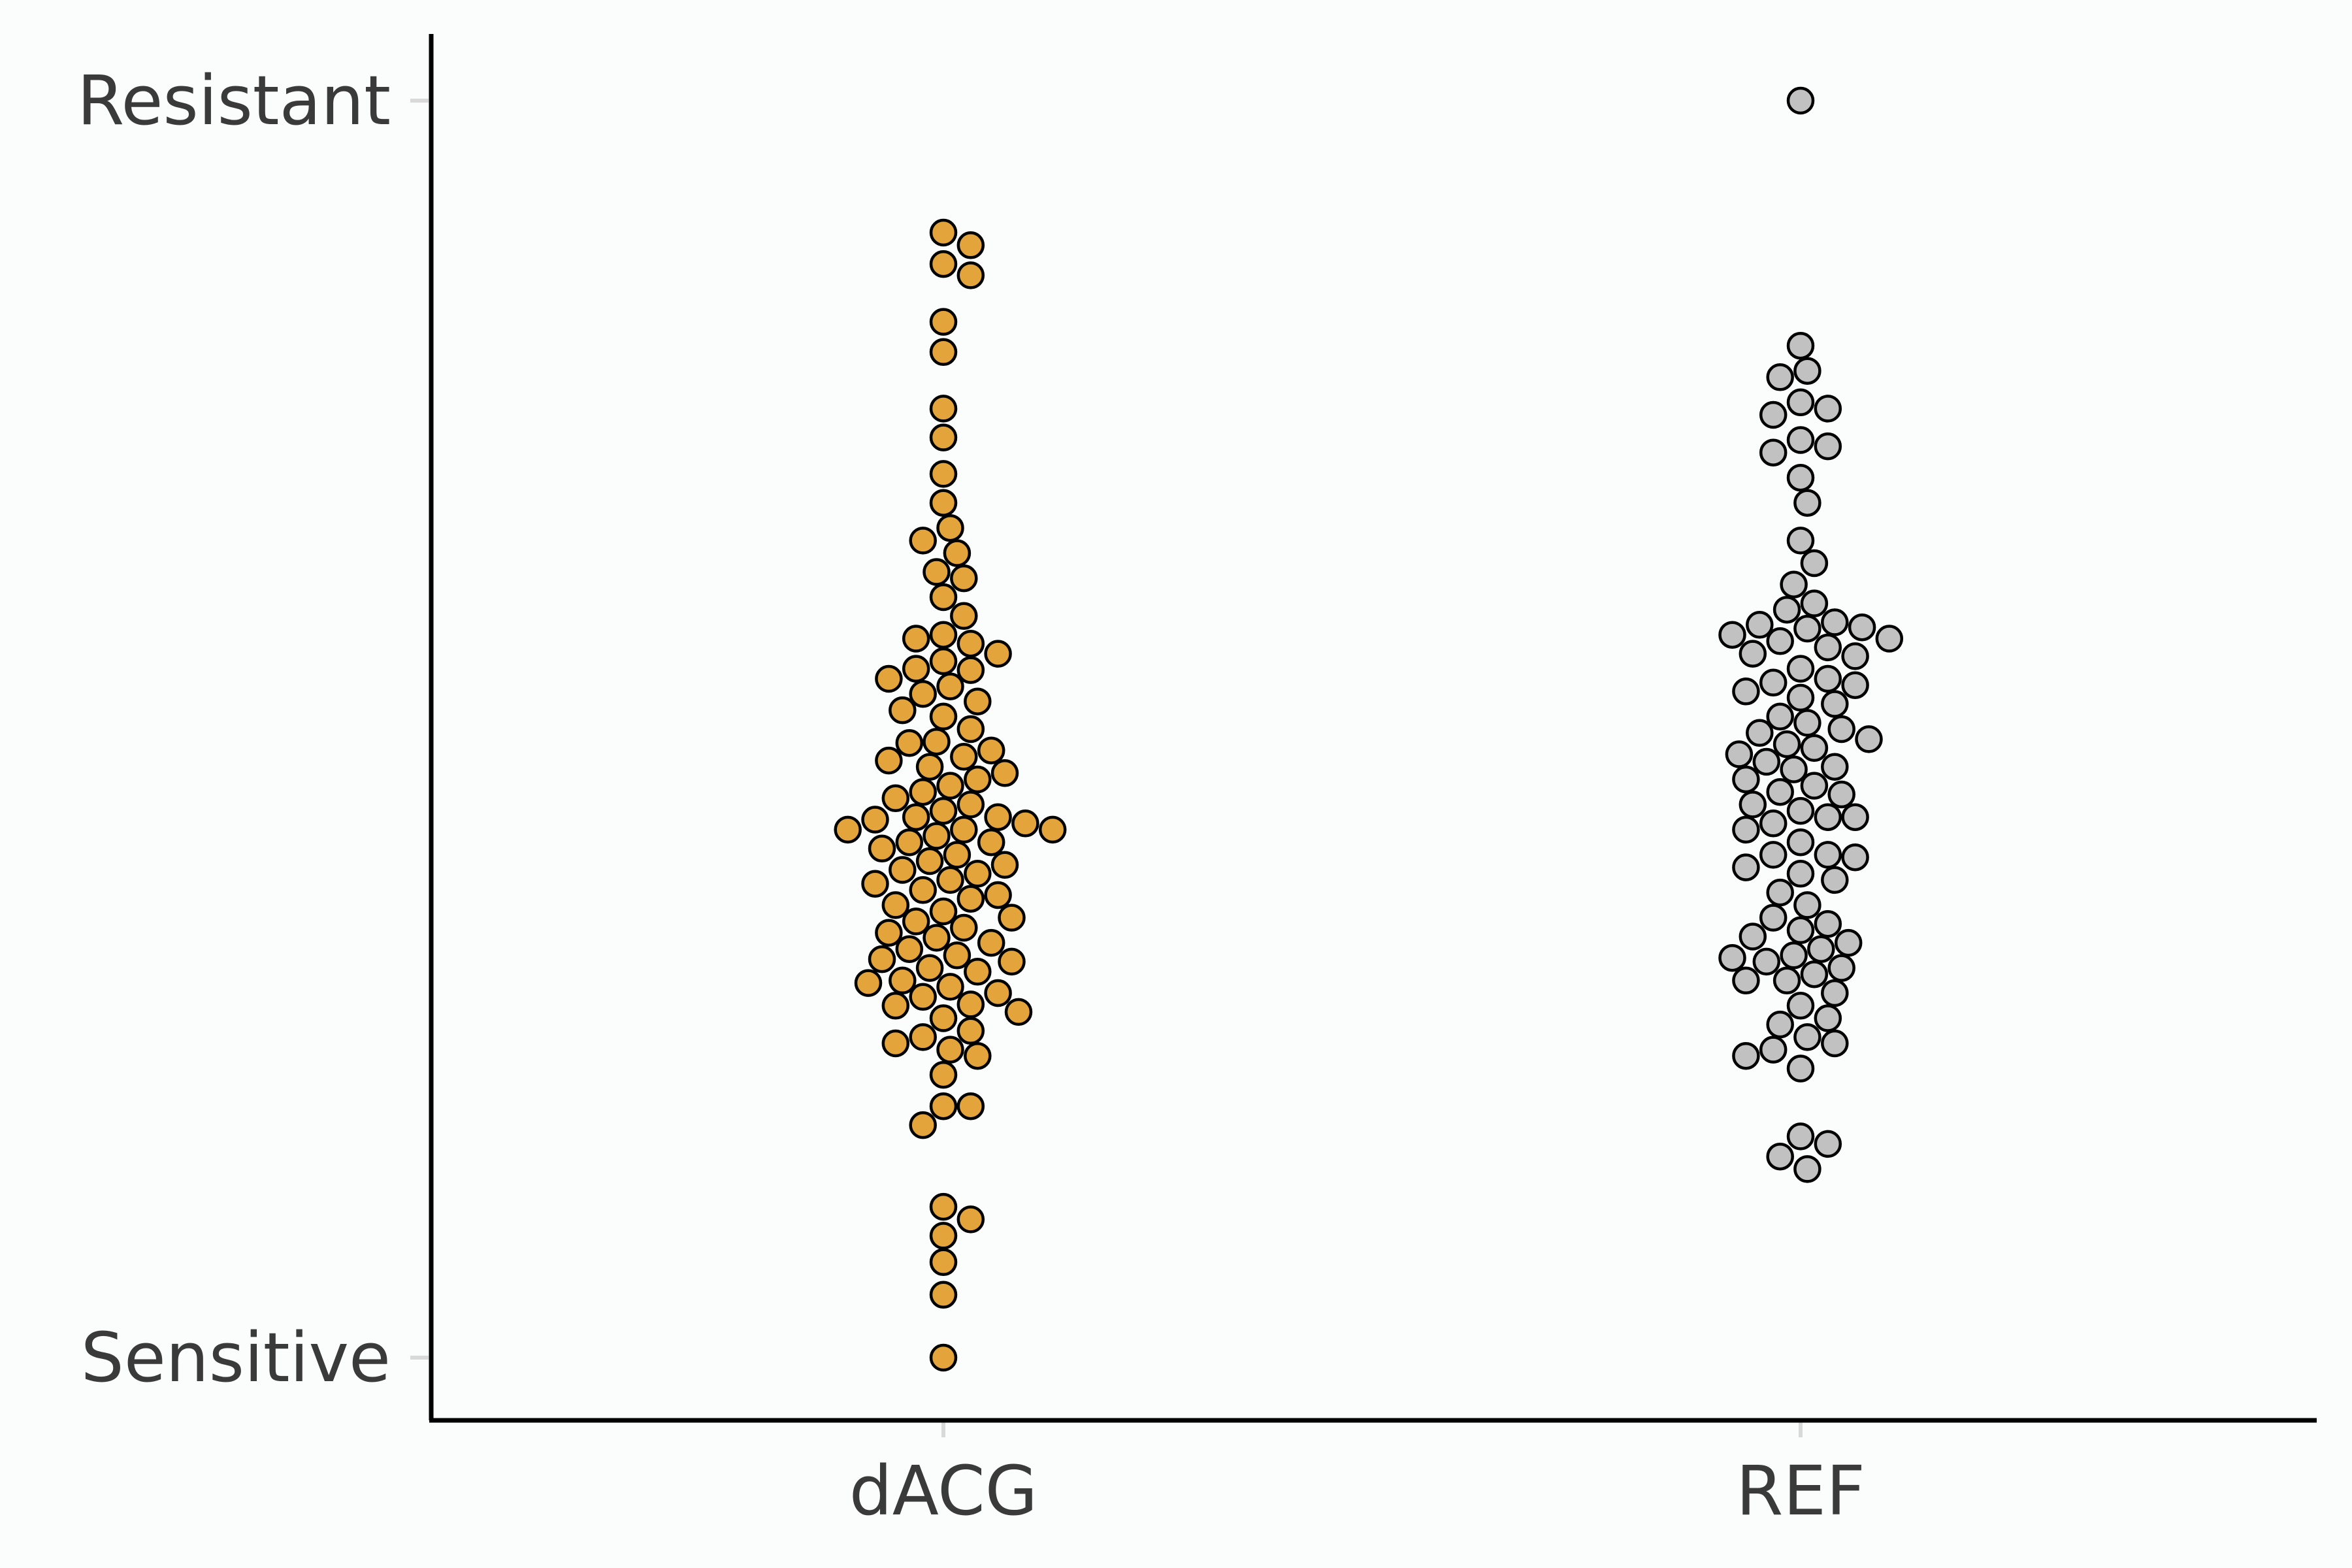  I want to click on x-tick-label-ref: REF, so click(1800, 1491).